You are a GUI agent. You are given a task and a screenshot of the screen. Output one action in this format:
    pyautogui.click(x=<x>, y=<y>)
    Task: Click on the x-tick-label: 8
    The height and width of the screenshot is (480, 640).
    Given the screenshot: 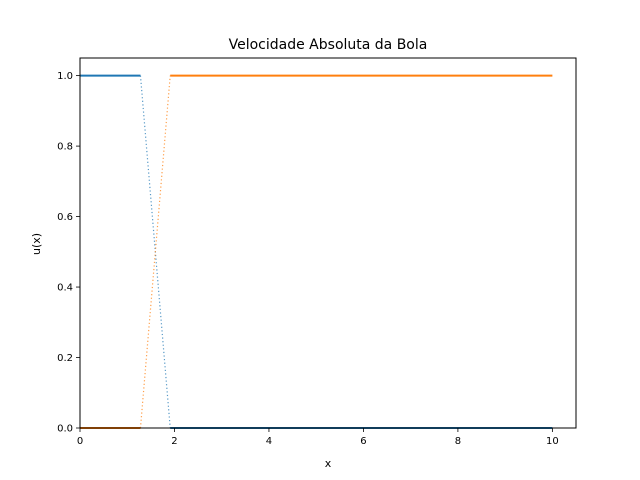 What is the action you would take?
    pyautogui.click(x=458, y=441)
    